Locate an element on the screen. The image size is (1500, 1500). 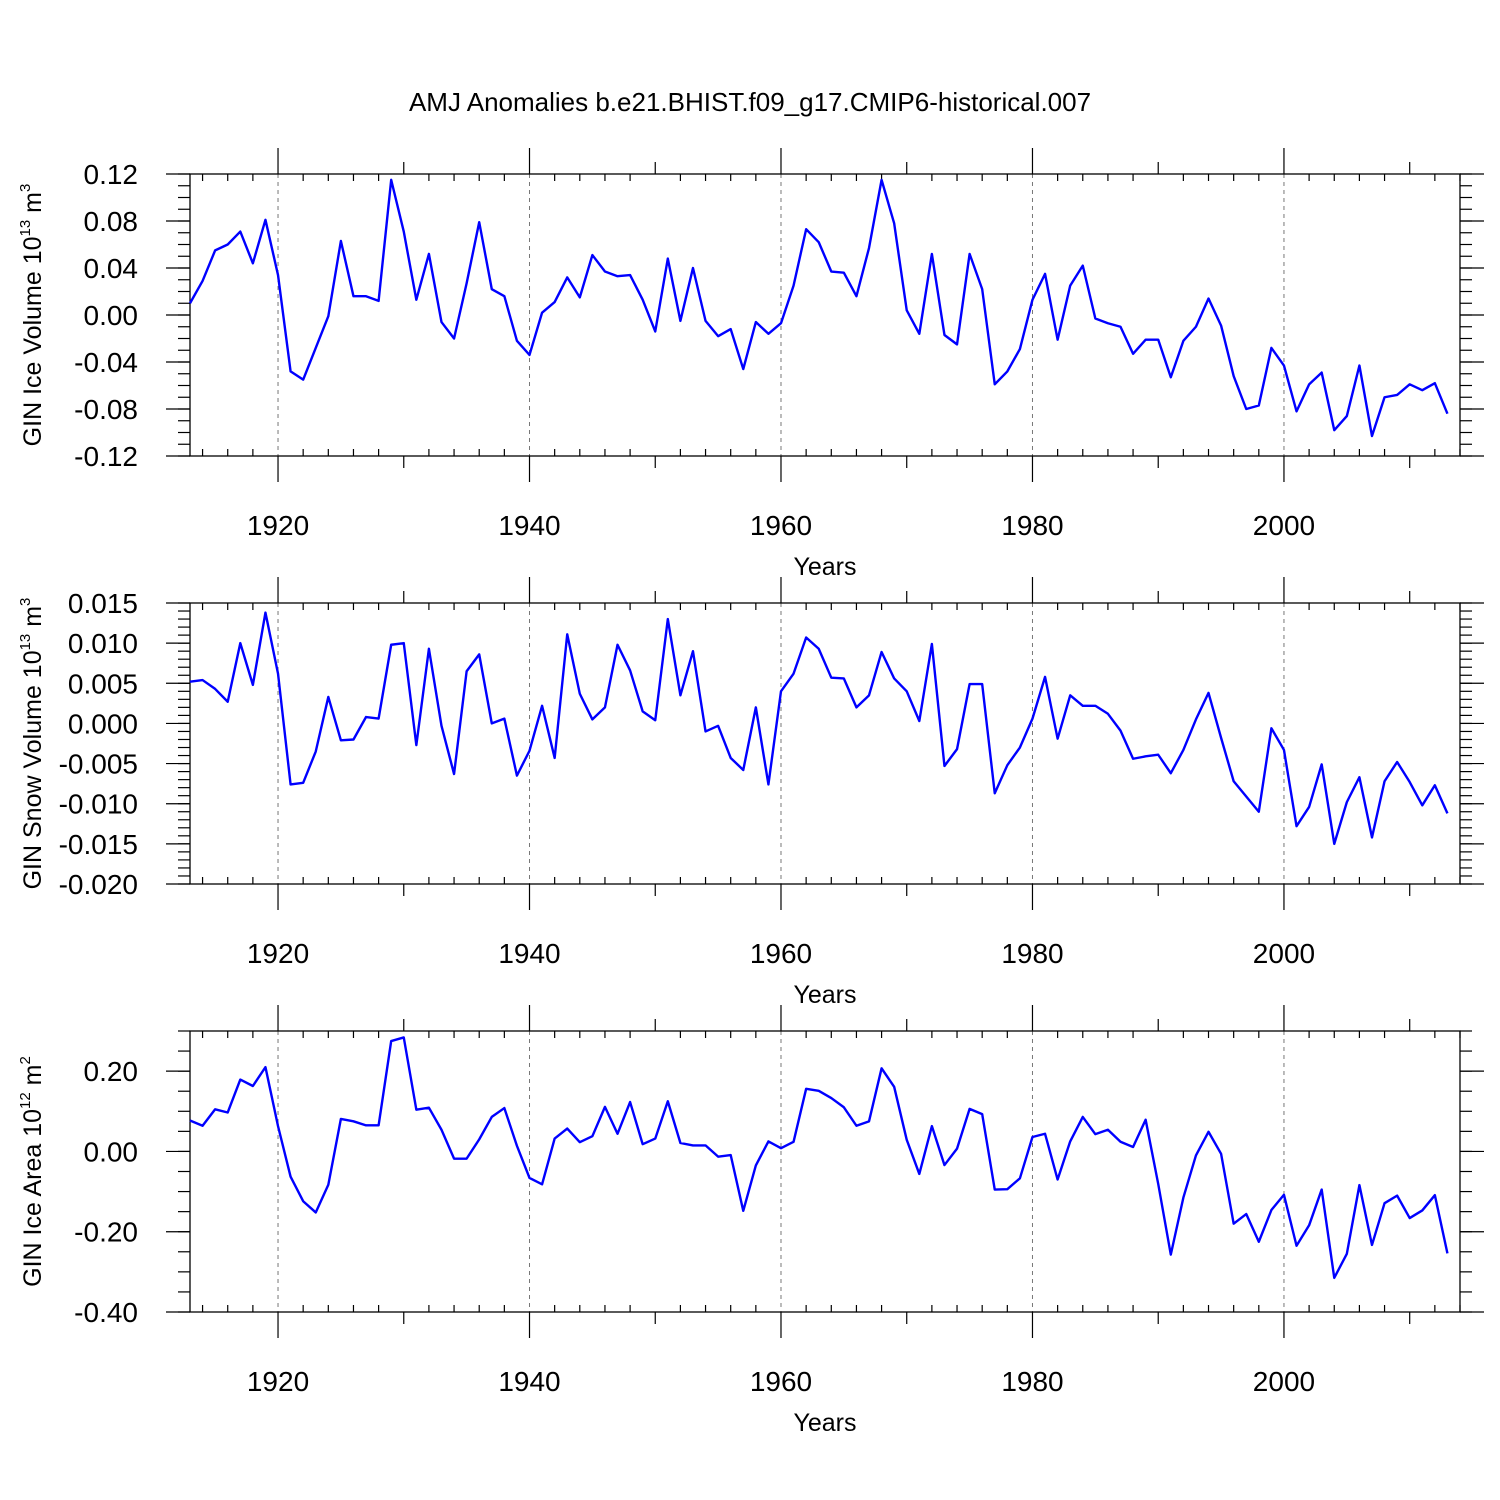
y-tick-label: 0.010 is located at coordinates (103, 643).